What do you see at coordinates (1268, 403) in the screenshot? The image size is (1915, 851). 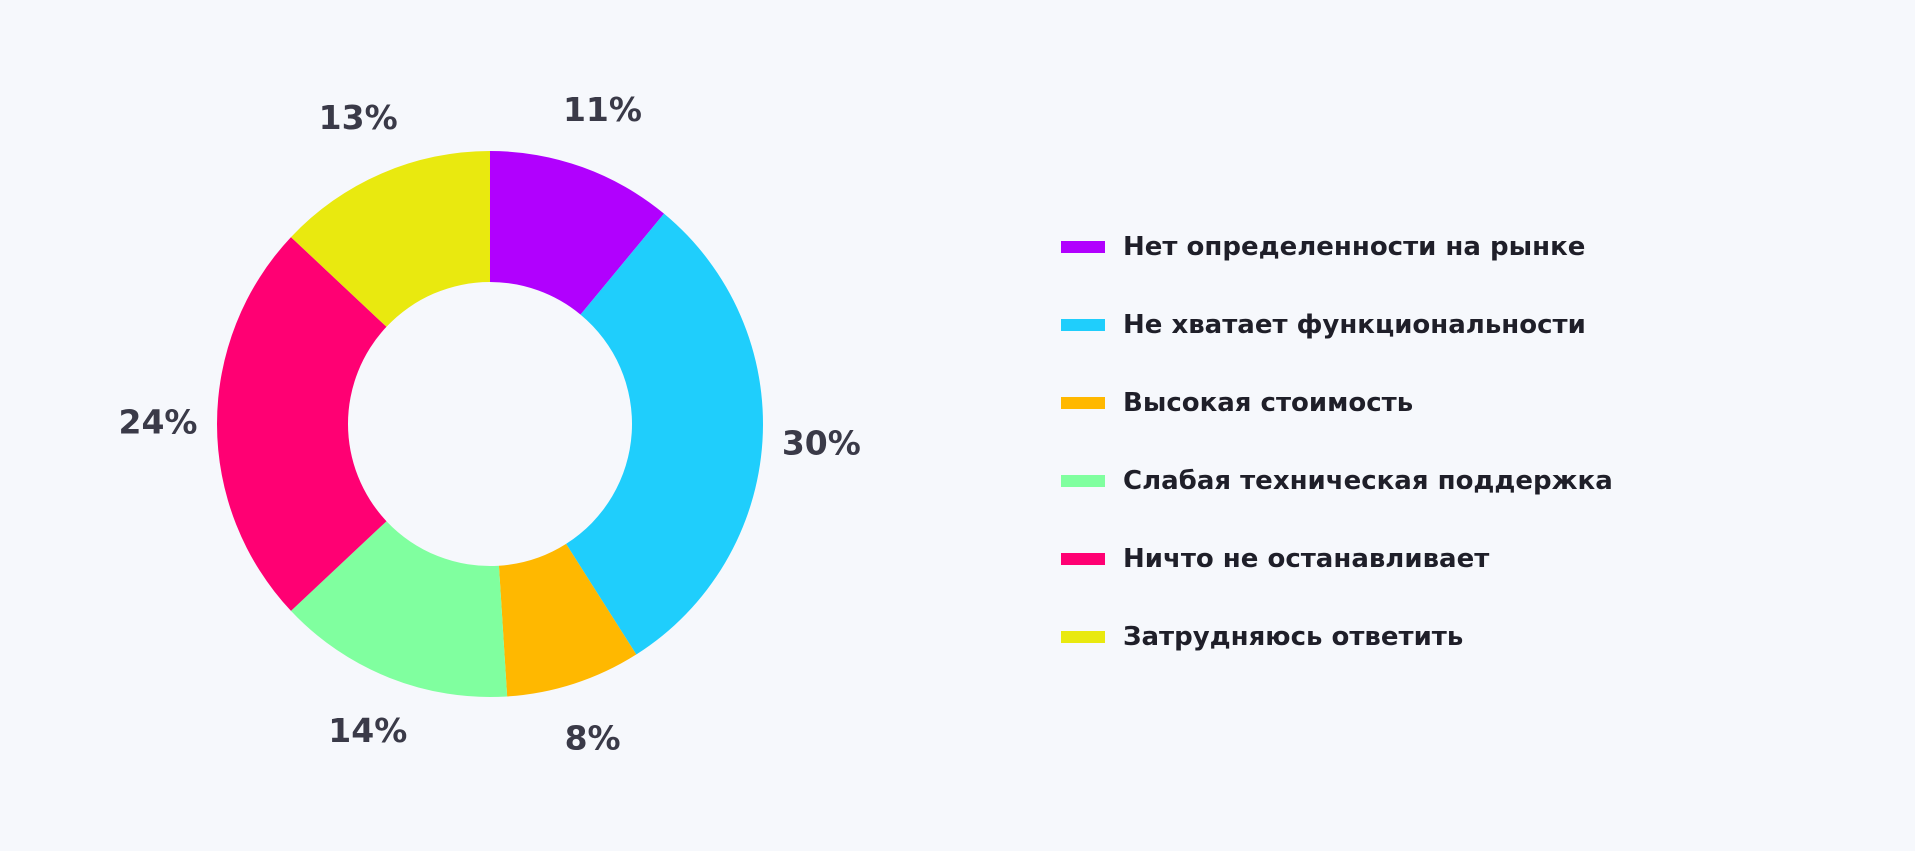 I see `legend-label: Высокая стоимость` at bounding box center [1268, 403].